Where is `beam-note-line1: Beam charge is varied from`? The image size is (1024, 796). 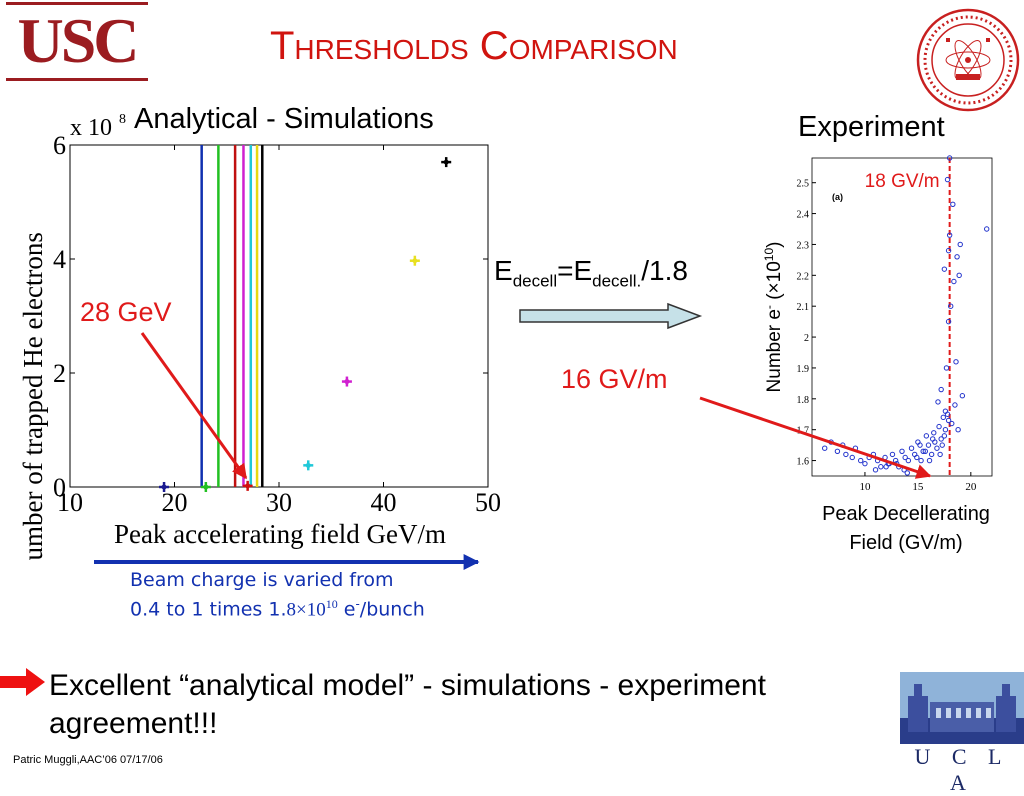
beam-note-line1: Beam charge is varied from is located at coordinates (262, 580).